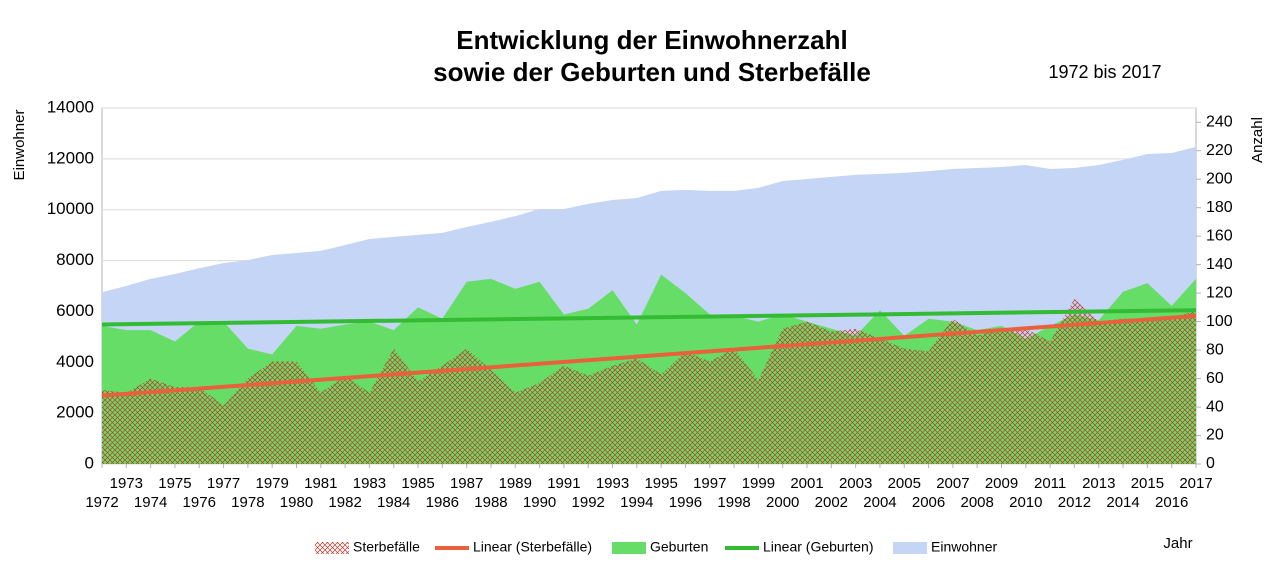  I want to click on x-tick-label: 1995, so click(660, 483).